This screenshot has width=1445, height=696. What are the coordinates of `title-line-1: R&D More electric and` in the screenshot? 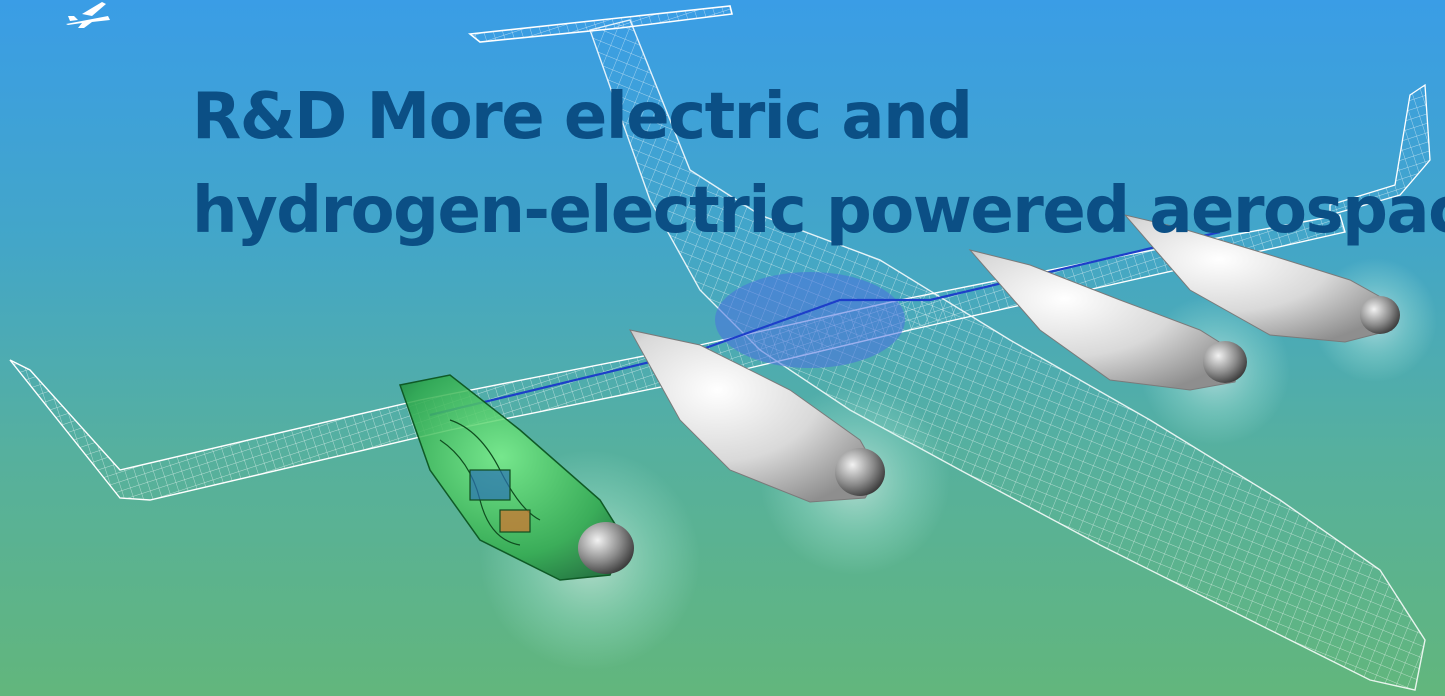 It's located at (582, 117).